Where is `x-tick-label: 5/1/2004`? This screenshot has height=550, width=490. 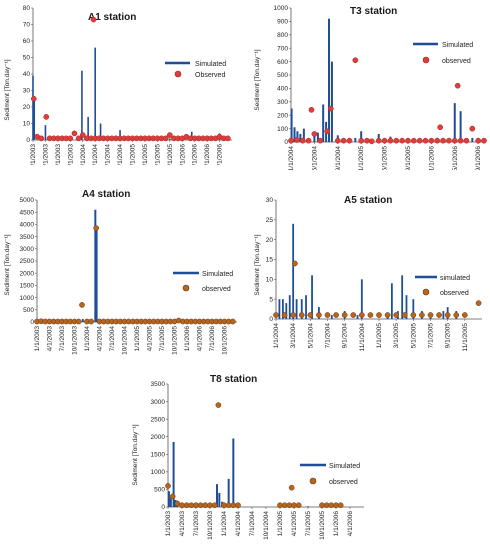
x-tick-label: 5/1/2004 is located at coordinates (310, 336).